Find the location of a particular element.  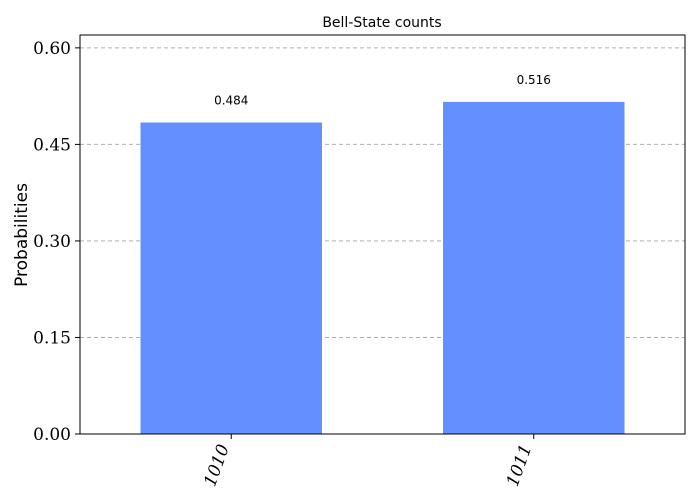

y-tick-label: 0.60 is located at coordinates (52, 49).